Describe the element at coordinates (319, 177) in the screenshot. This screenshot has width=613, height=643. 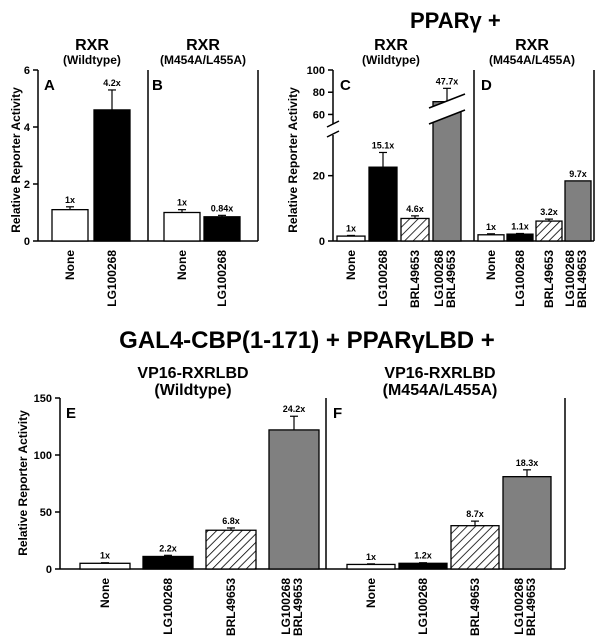
I see `panel-c-y-tick-label-20: 20` at that location.